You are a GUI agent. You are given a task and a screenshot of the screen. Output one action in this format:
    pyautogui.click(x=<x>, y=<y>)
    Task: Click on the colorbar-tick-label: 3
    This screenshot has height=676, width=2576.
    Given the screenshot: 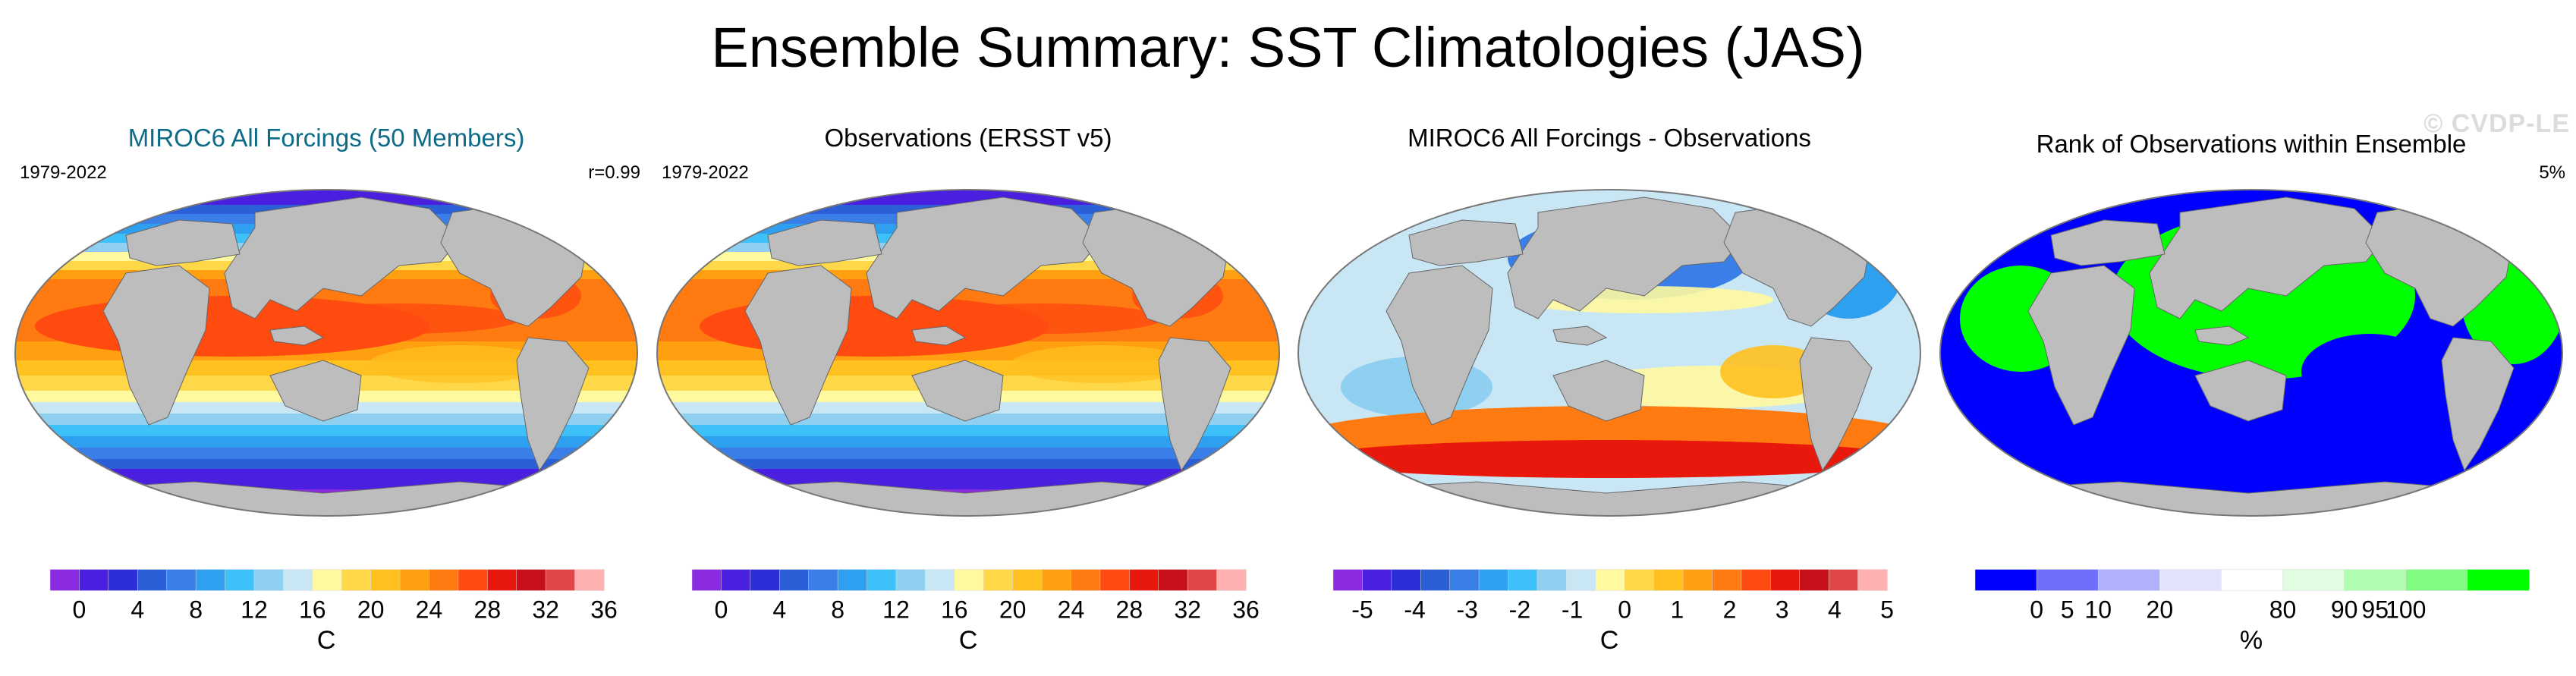 What is the action you would take?
    pyautogui.click(x=1782, y=610)
    